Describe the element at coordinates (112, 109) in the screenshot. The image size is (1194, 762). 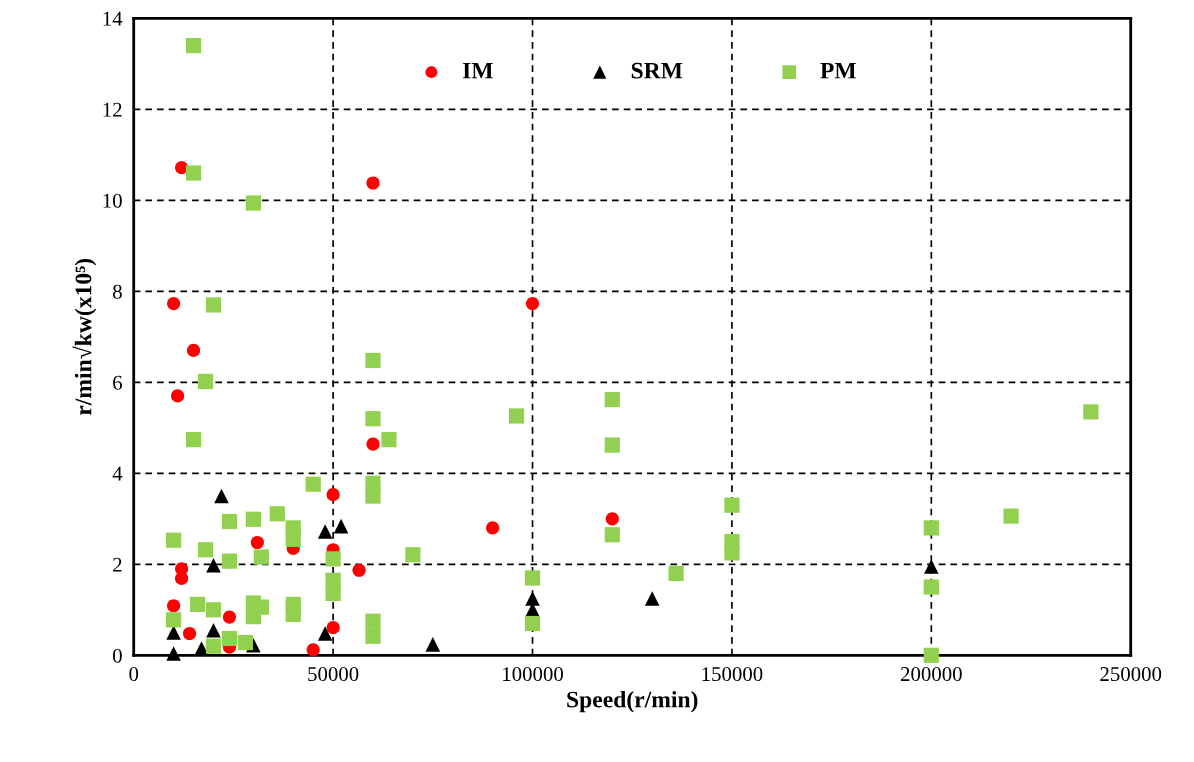
I see `y-tick-label: 12` at that location.